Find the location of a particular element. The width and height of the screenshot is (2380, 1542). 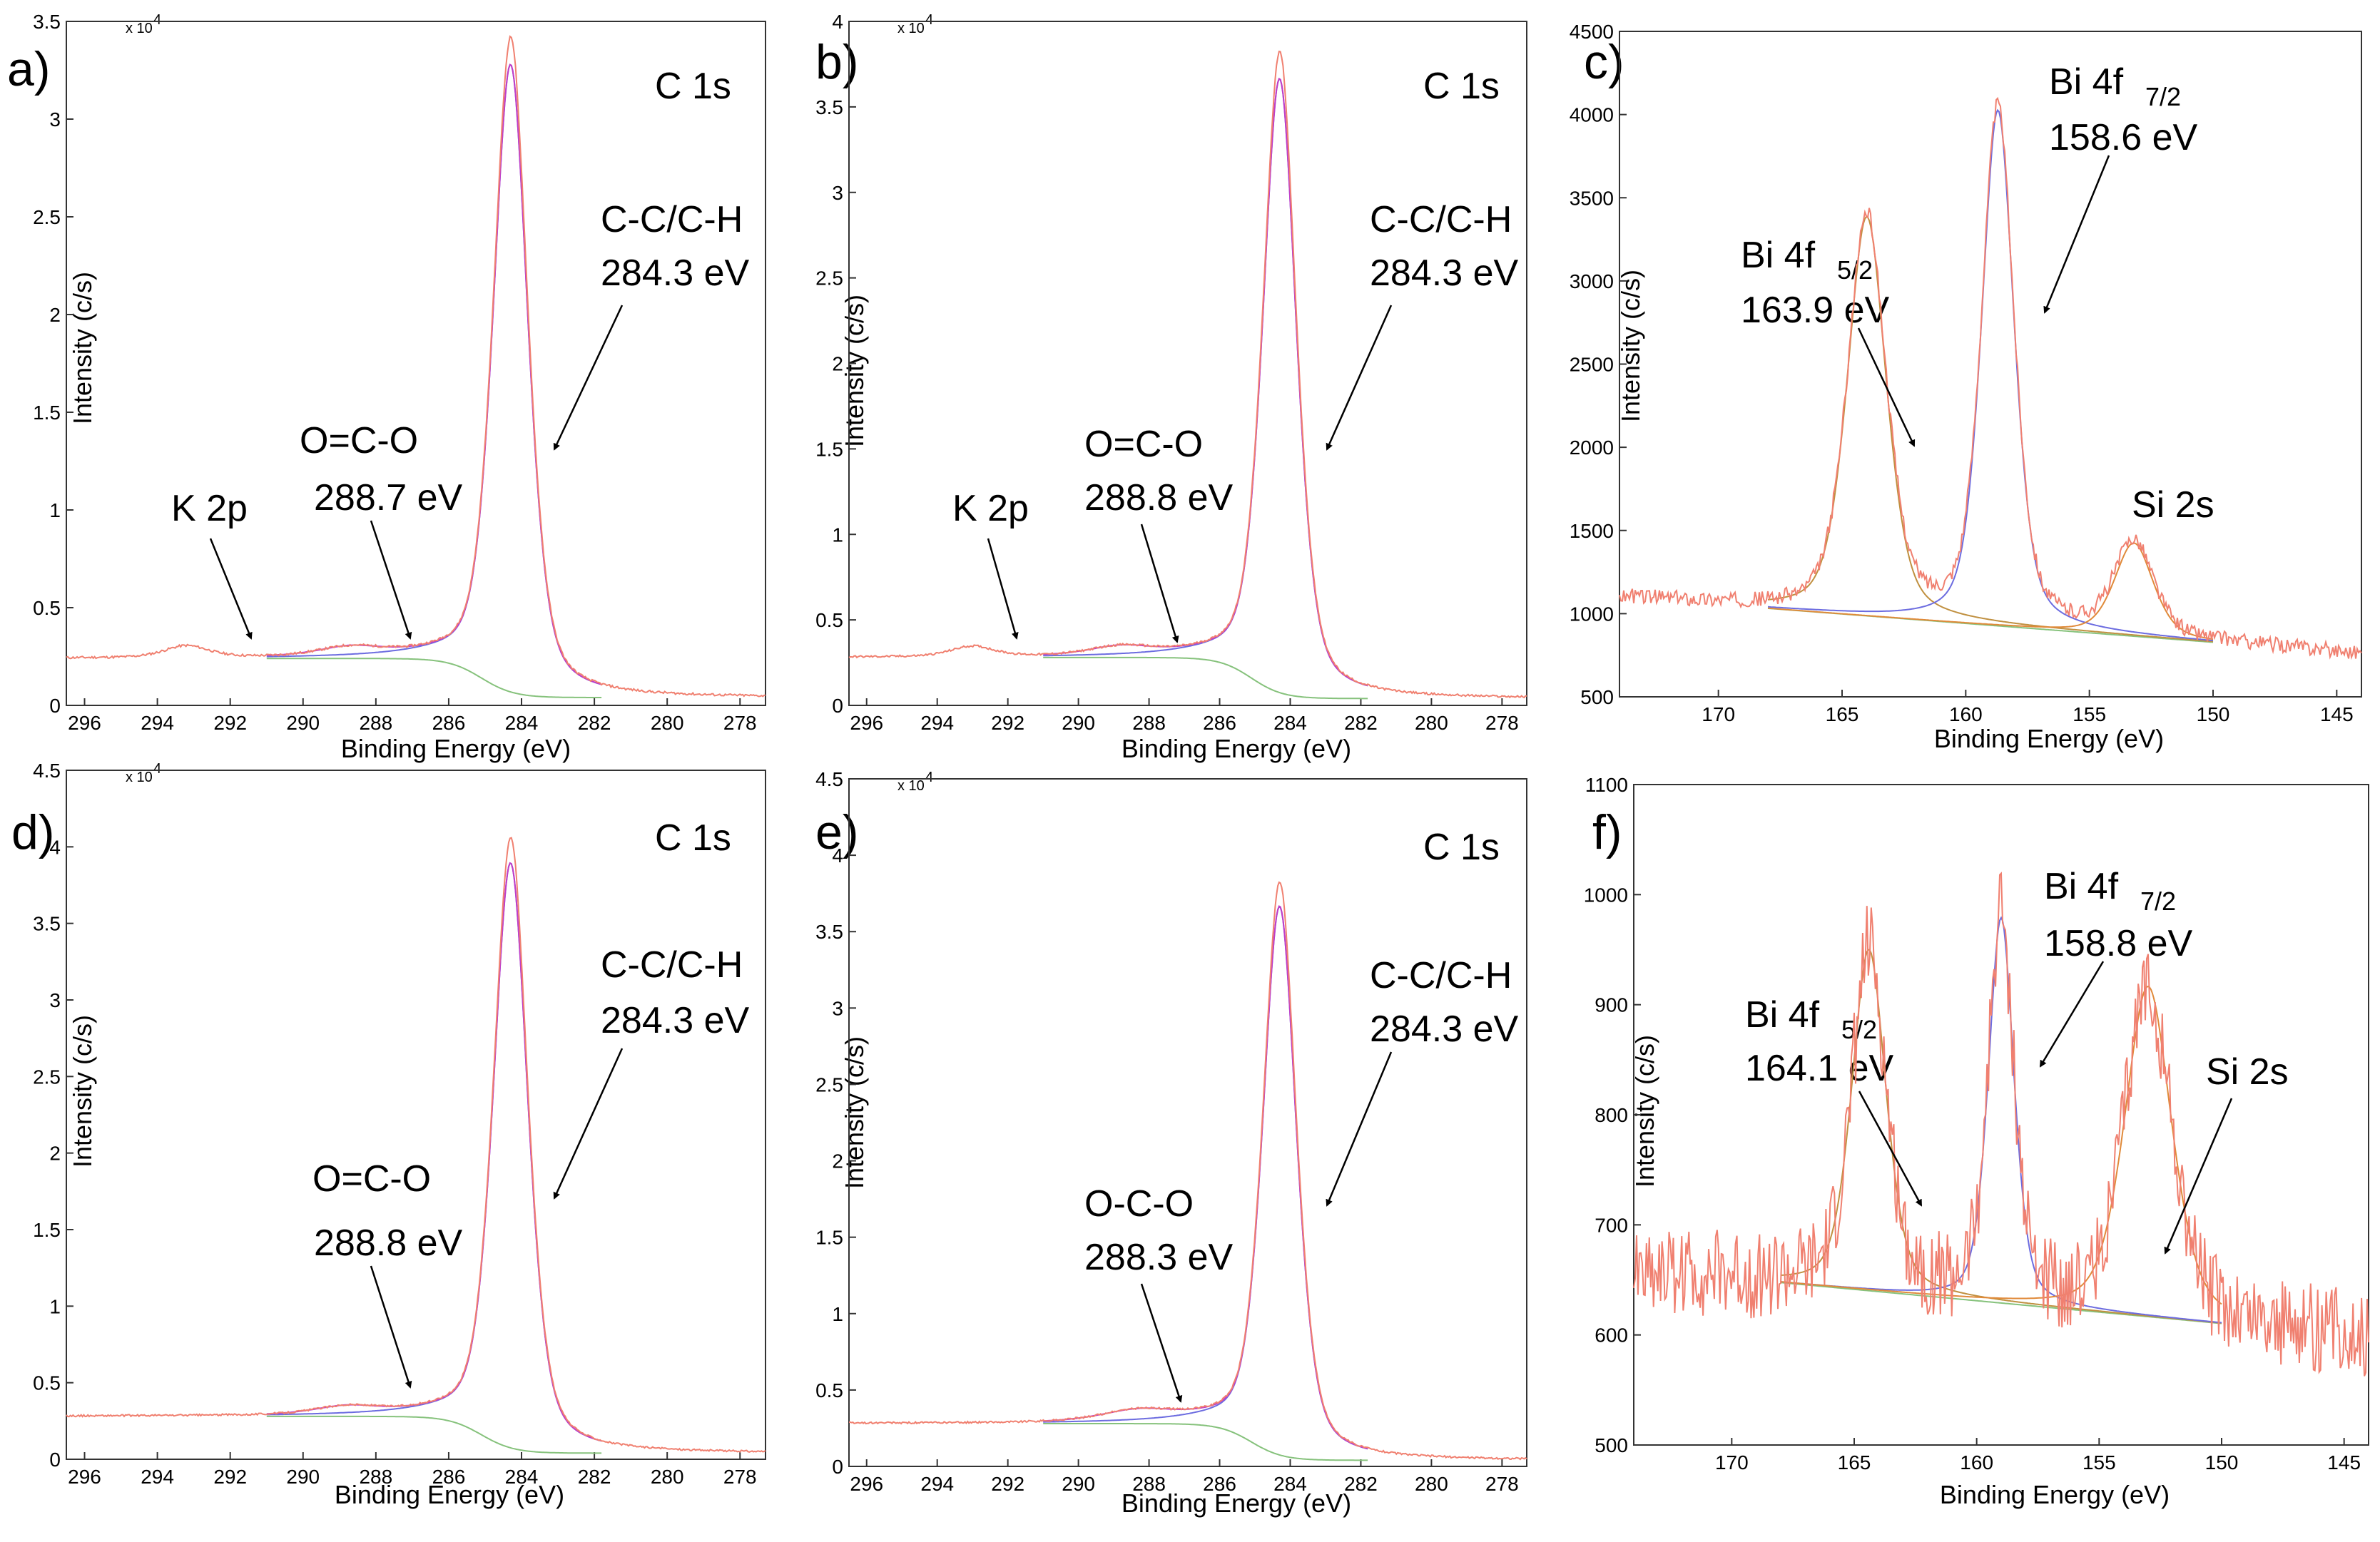

y-tick-label: 1100 is located at coordinates (1606, 785).